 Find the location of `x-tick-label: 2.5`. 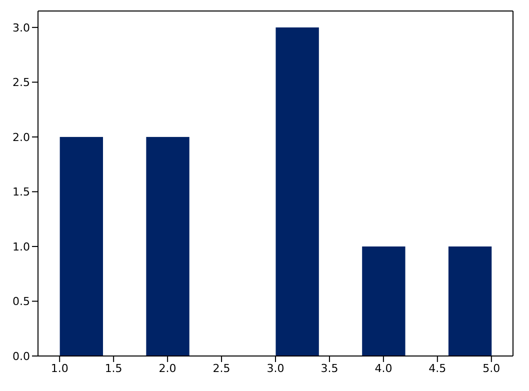

x-tick-label: 2.5 is located at coordinates (221, 368).